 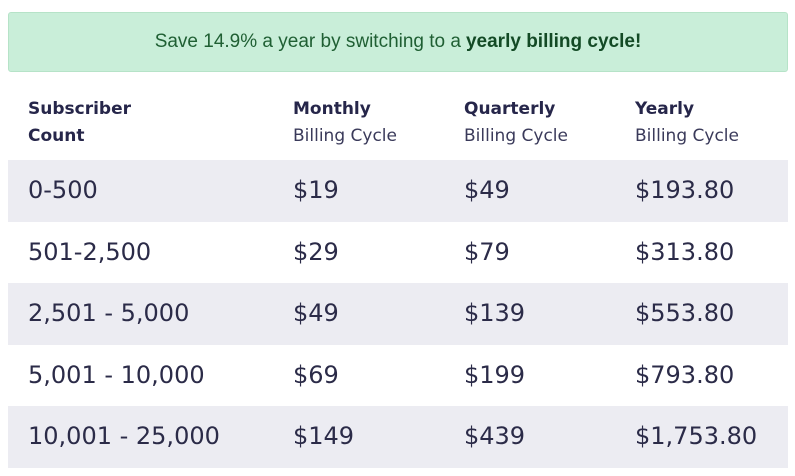 What do you see at coordinates (332, 109) in the screenshot?
I see `header-title: Monthly` at bounding box center [332, 109].